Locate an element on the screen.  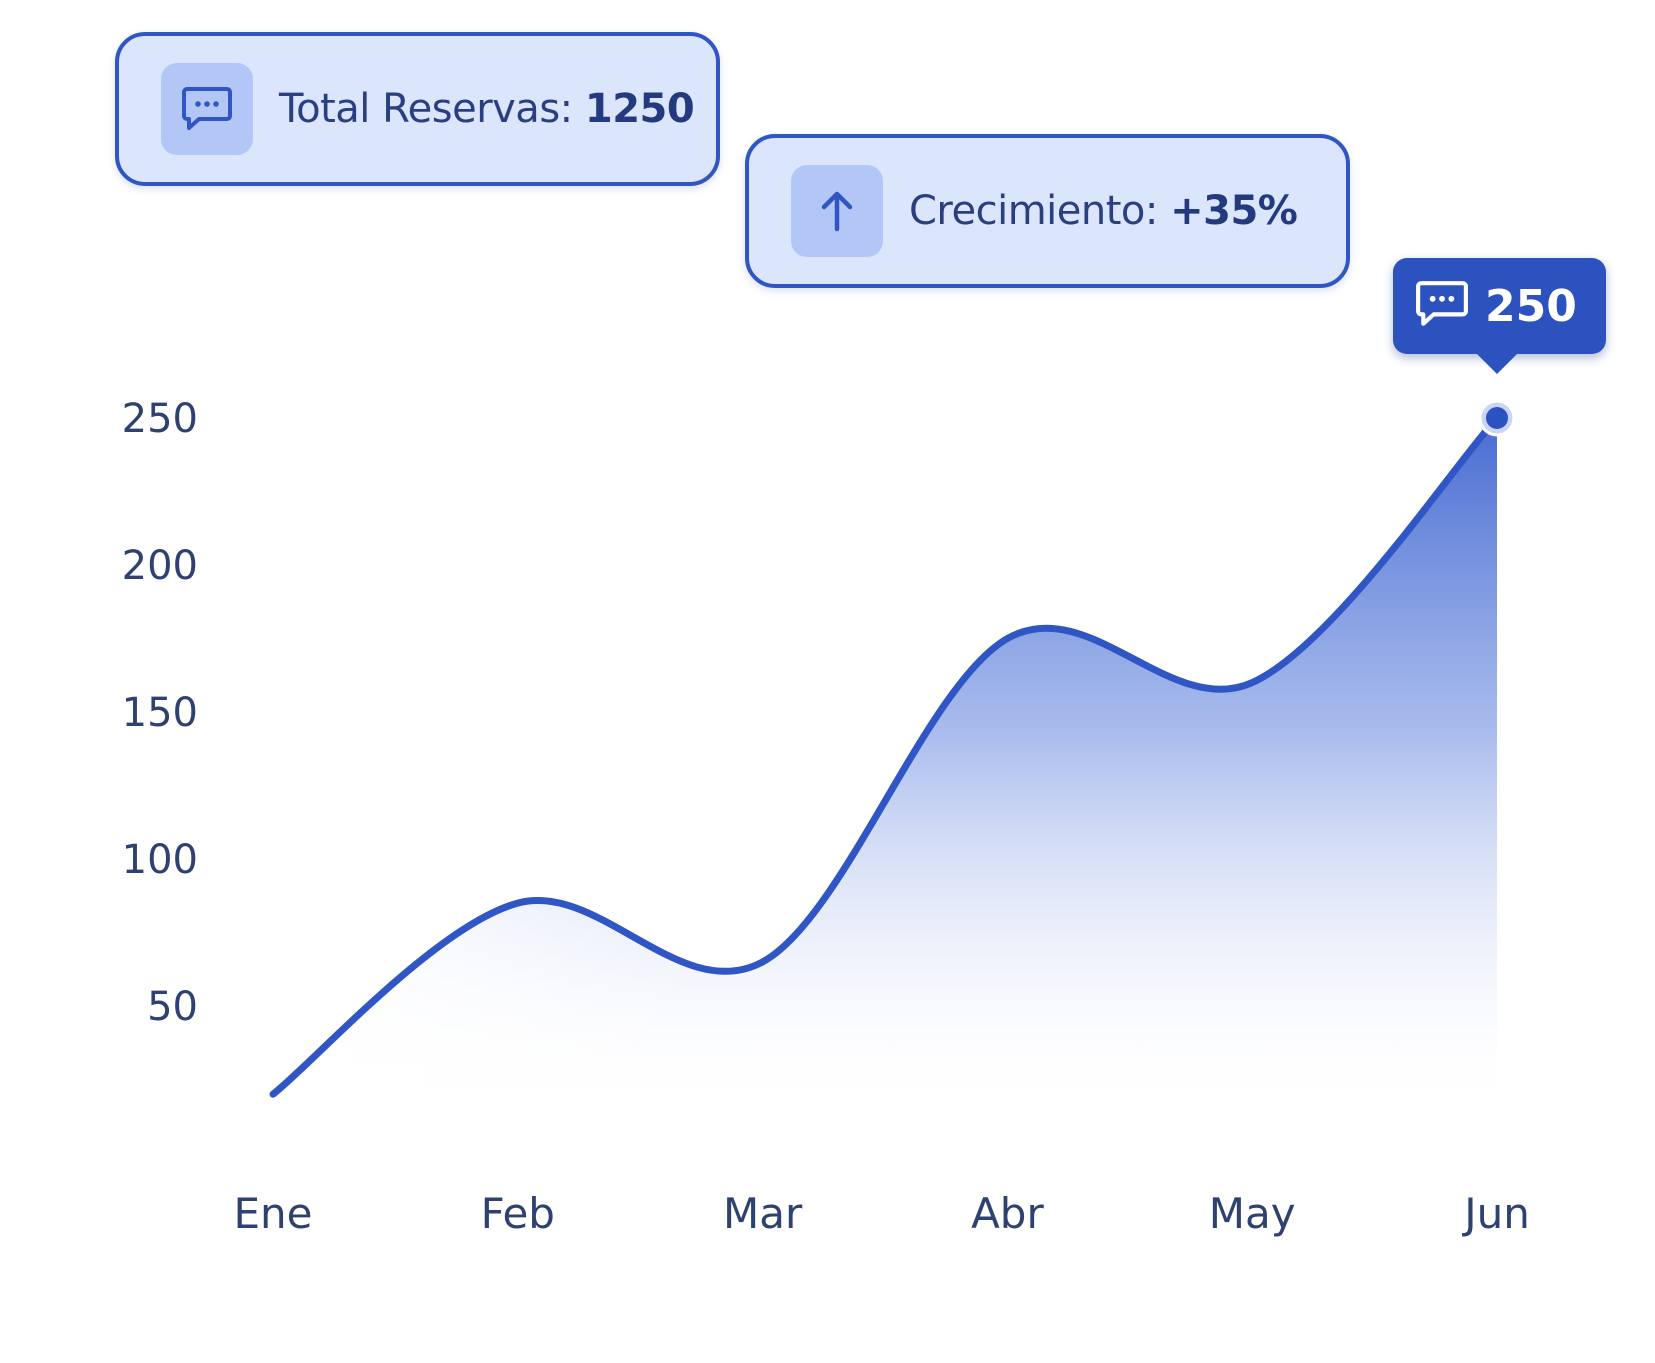
x-axis: Ene Feb Mar Abr May Jun is located at coordinates (882, 1213).